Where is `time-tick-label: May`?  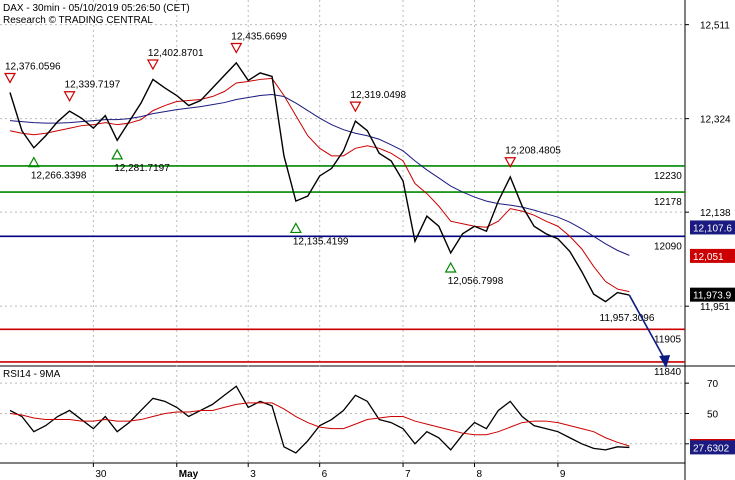
time-tick-label: May is located at coordinates (189, 474).